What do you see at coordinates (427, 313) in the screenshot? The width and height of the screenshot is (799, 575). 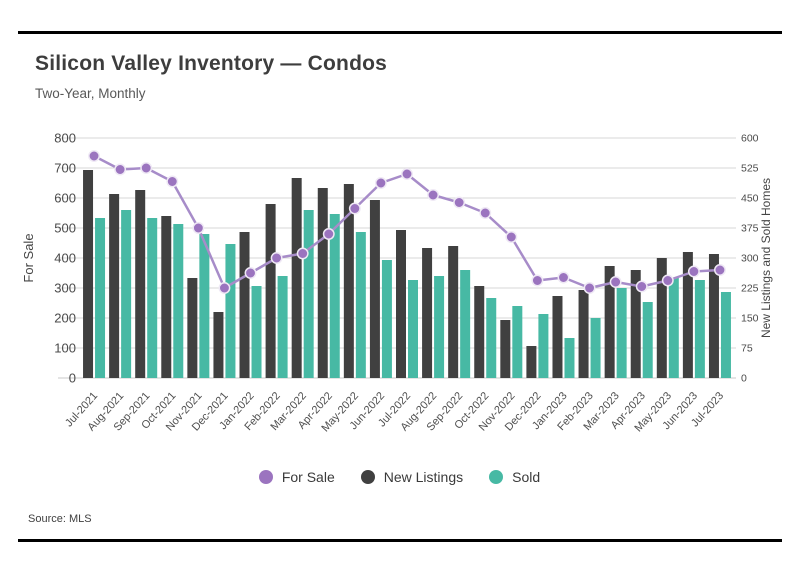 I see `bar-new-listings-Aug-2022` at bounding box center [427, 313].